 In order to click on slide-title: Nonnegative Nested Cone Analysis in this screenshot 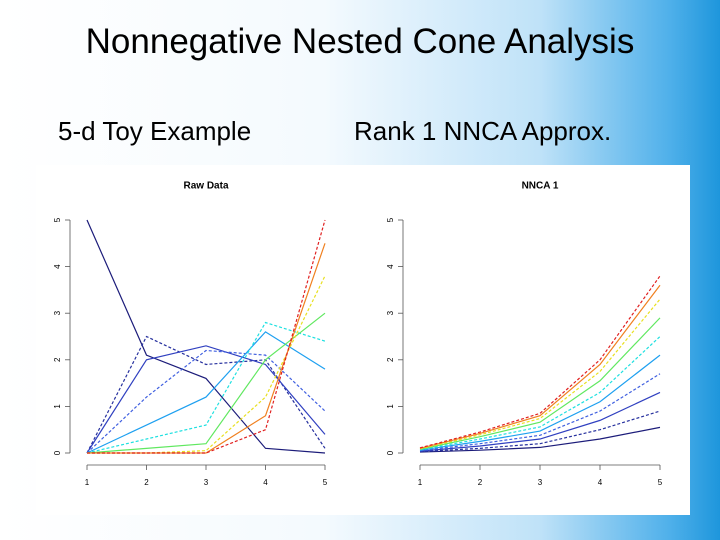, I will do `click(360, 41)`.